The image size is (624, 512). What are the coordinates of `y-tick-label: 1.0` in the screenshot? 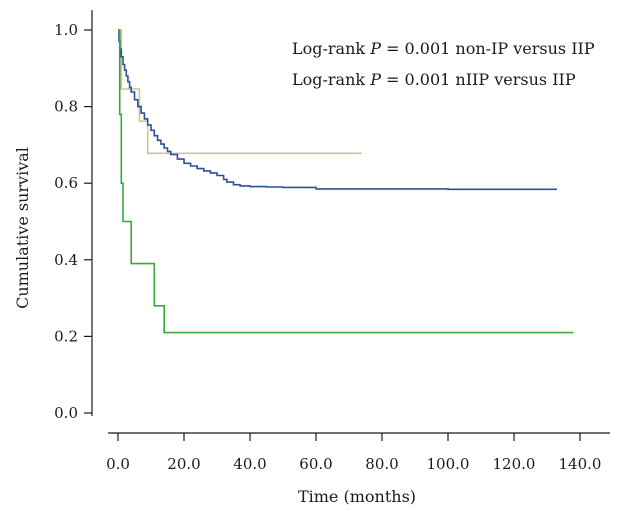 It's located at (66, 30).